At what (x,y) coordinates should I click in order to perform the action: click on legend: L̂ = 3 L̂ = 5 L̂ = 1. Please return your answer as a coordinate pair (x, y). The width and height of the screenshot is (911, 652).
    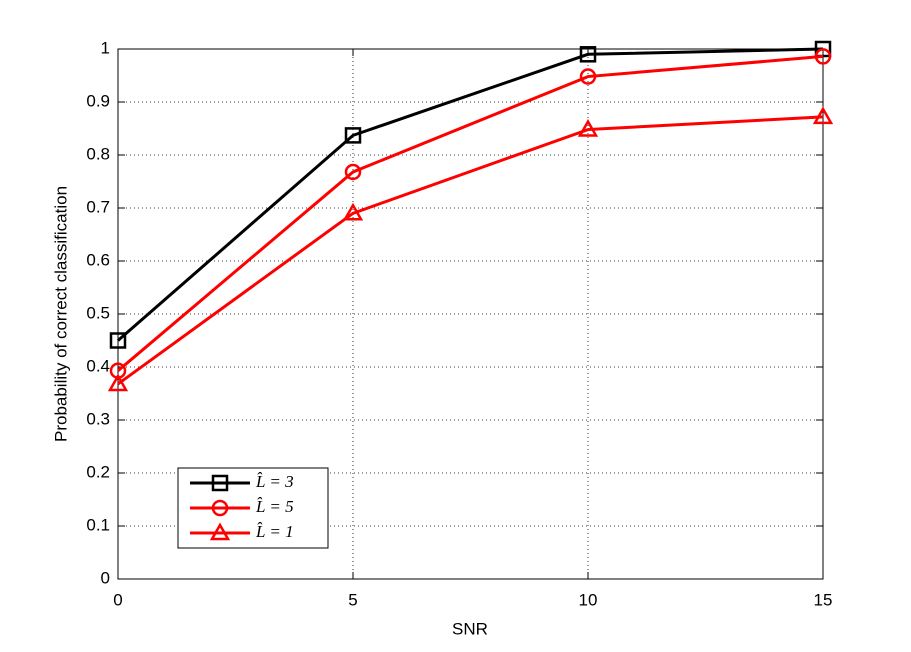
    Looking at the image, I should click on (253, 508).